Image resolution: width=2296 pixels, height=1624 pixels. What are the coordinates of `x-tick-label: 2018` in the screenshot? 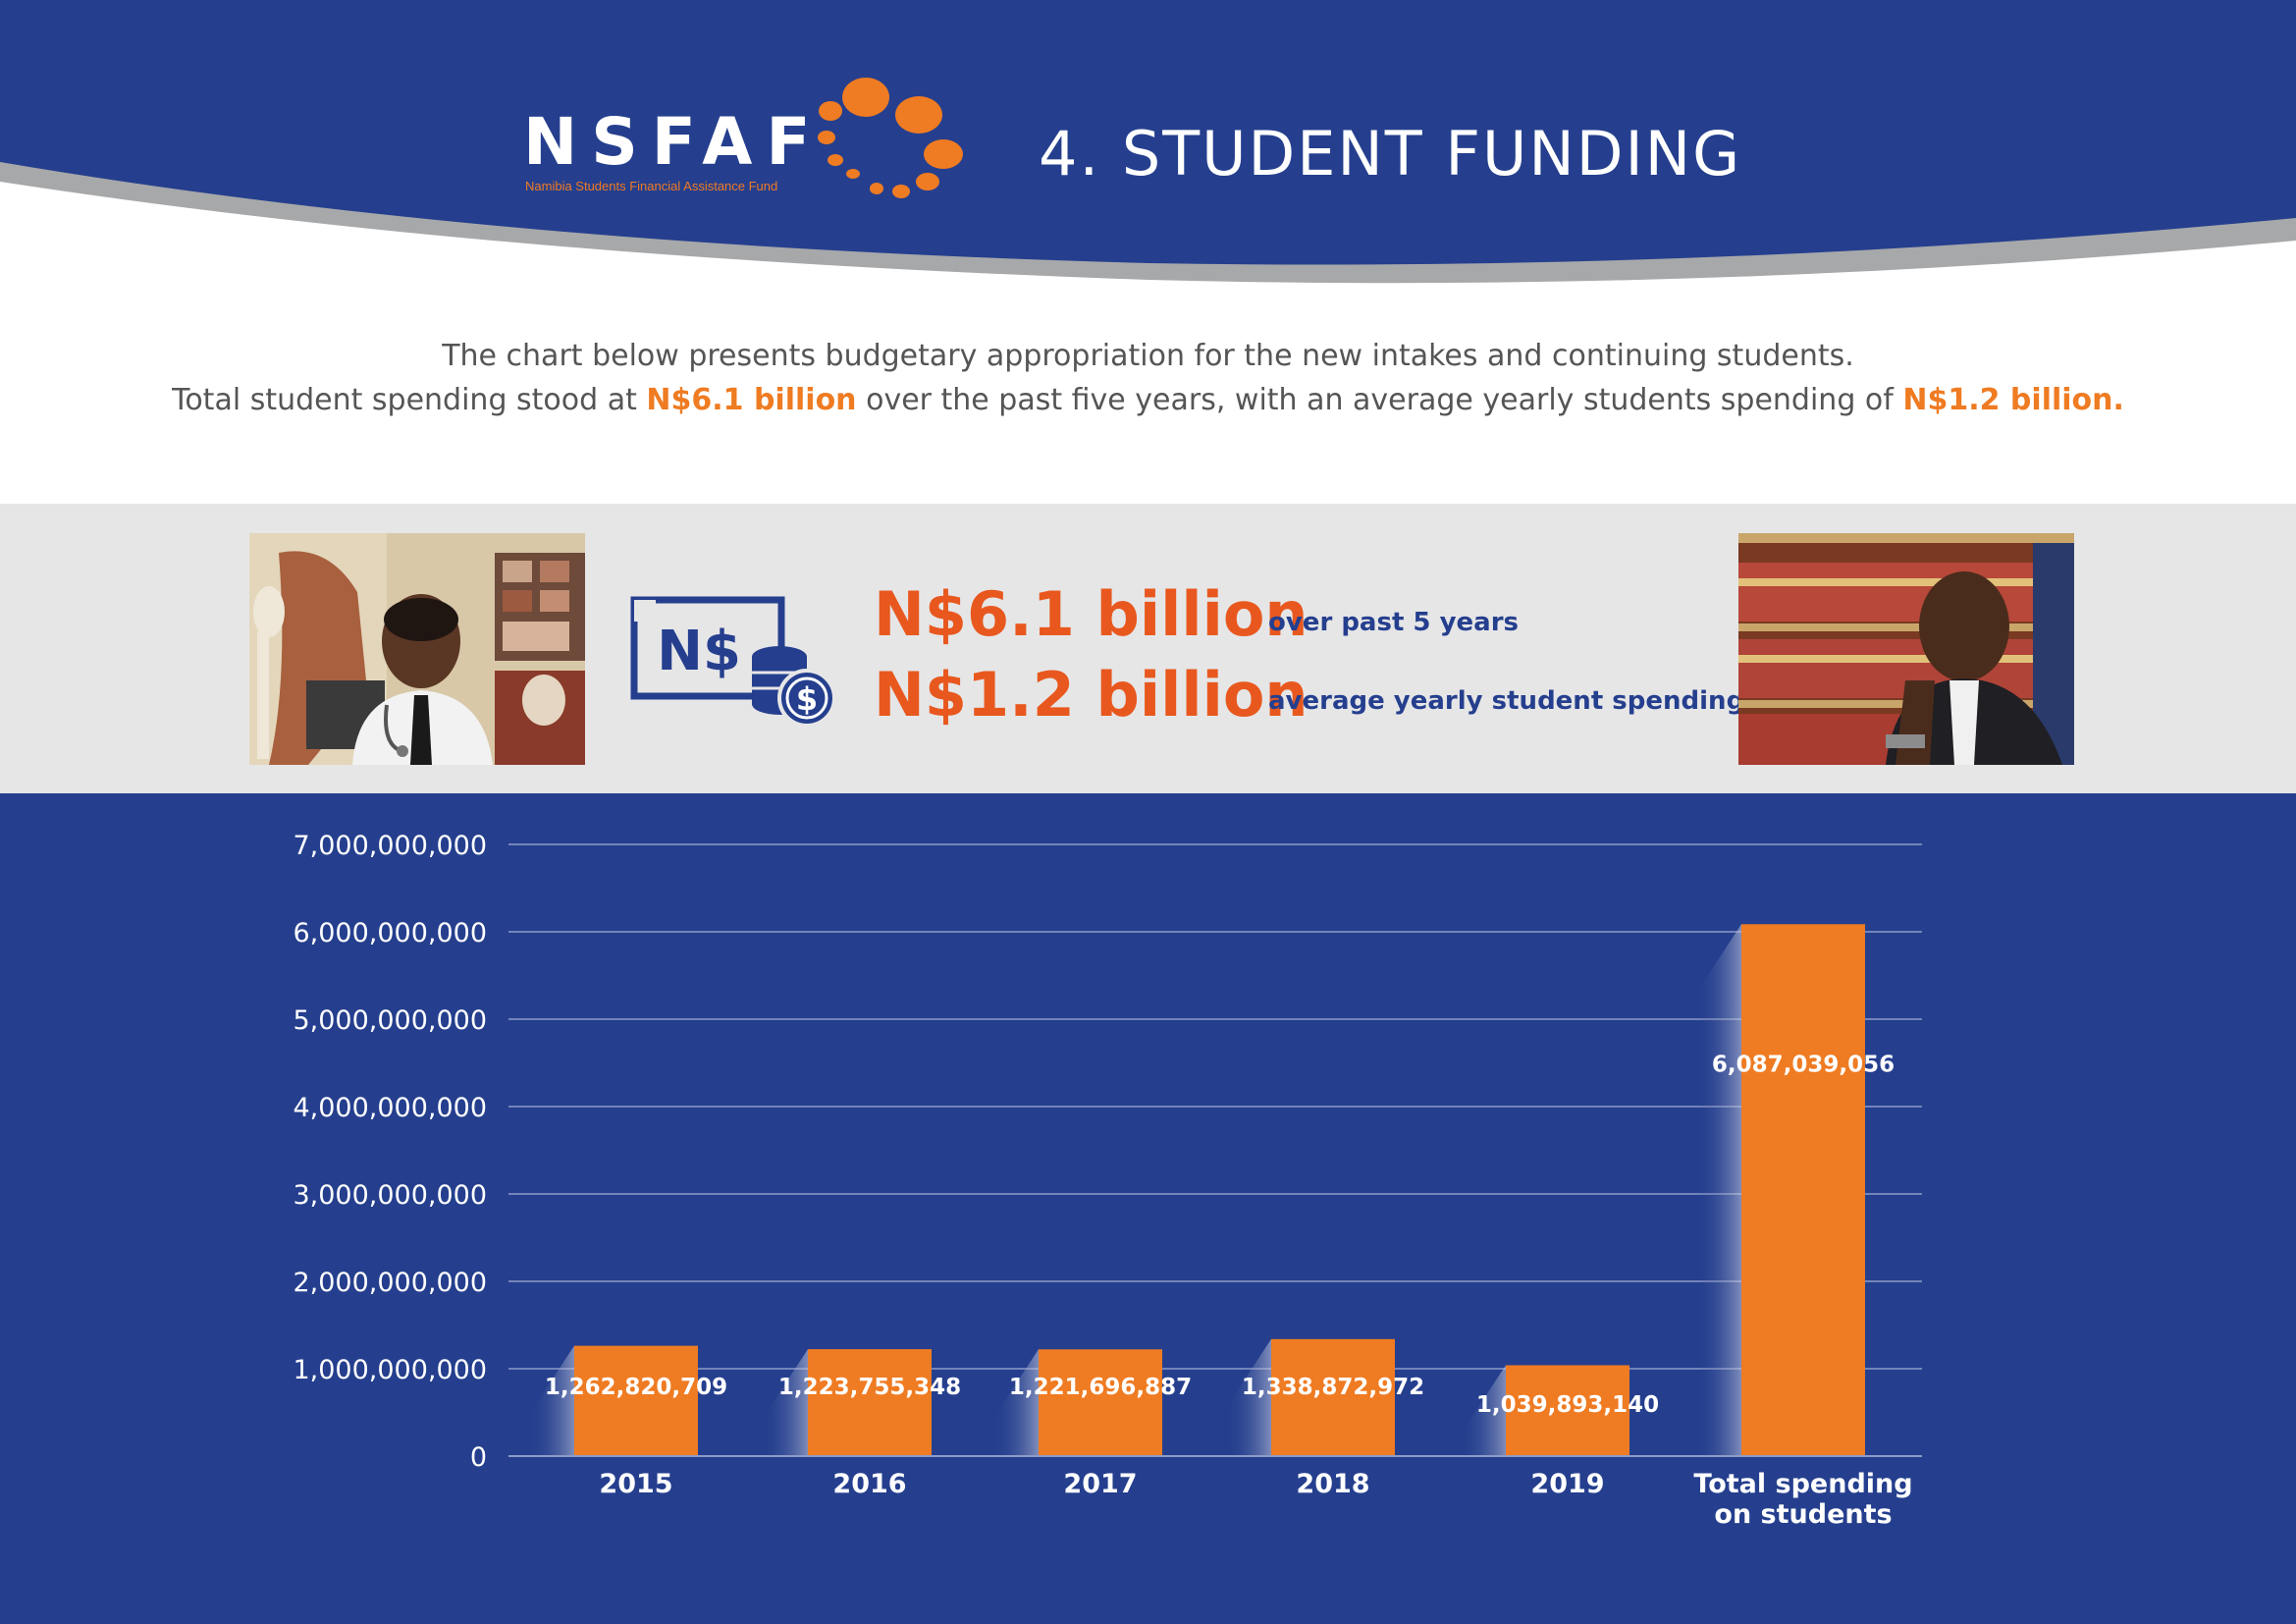 It's located at (1333, 1484).